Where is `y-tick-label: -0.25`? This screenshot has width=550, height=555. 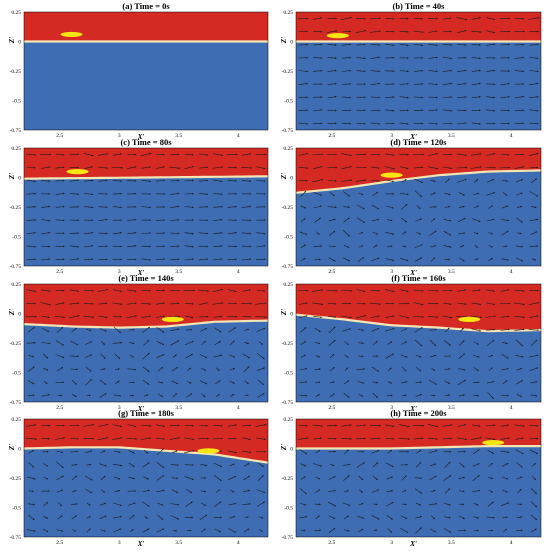
y-tick-label: -0.25 is located at coordinates (288, 479).